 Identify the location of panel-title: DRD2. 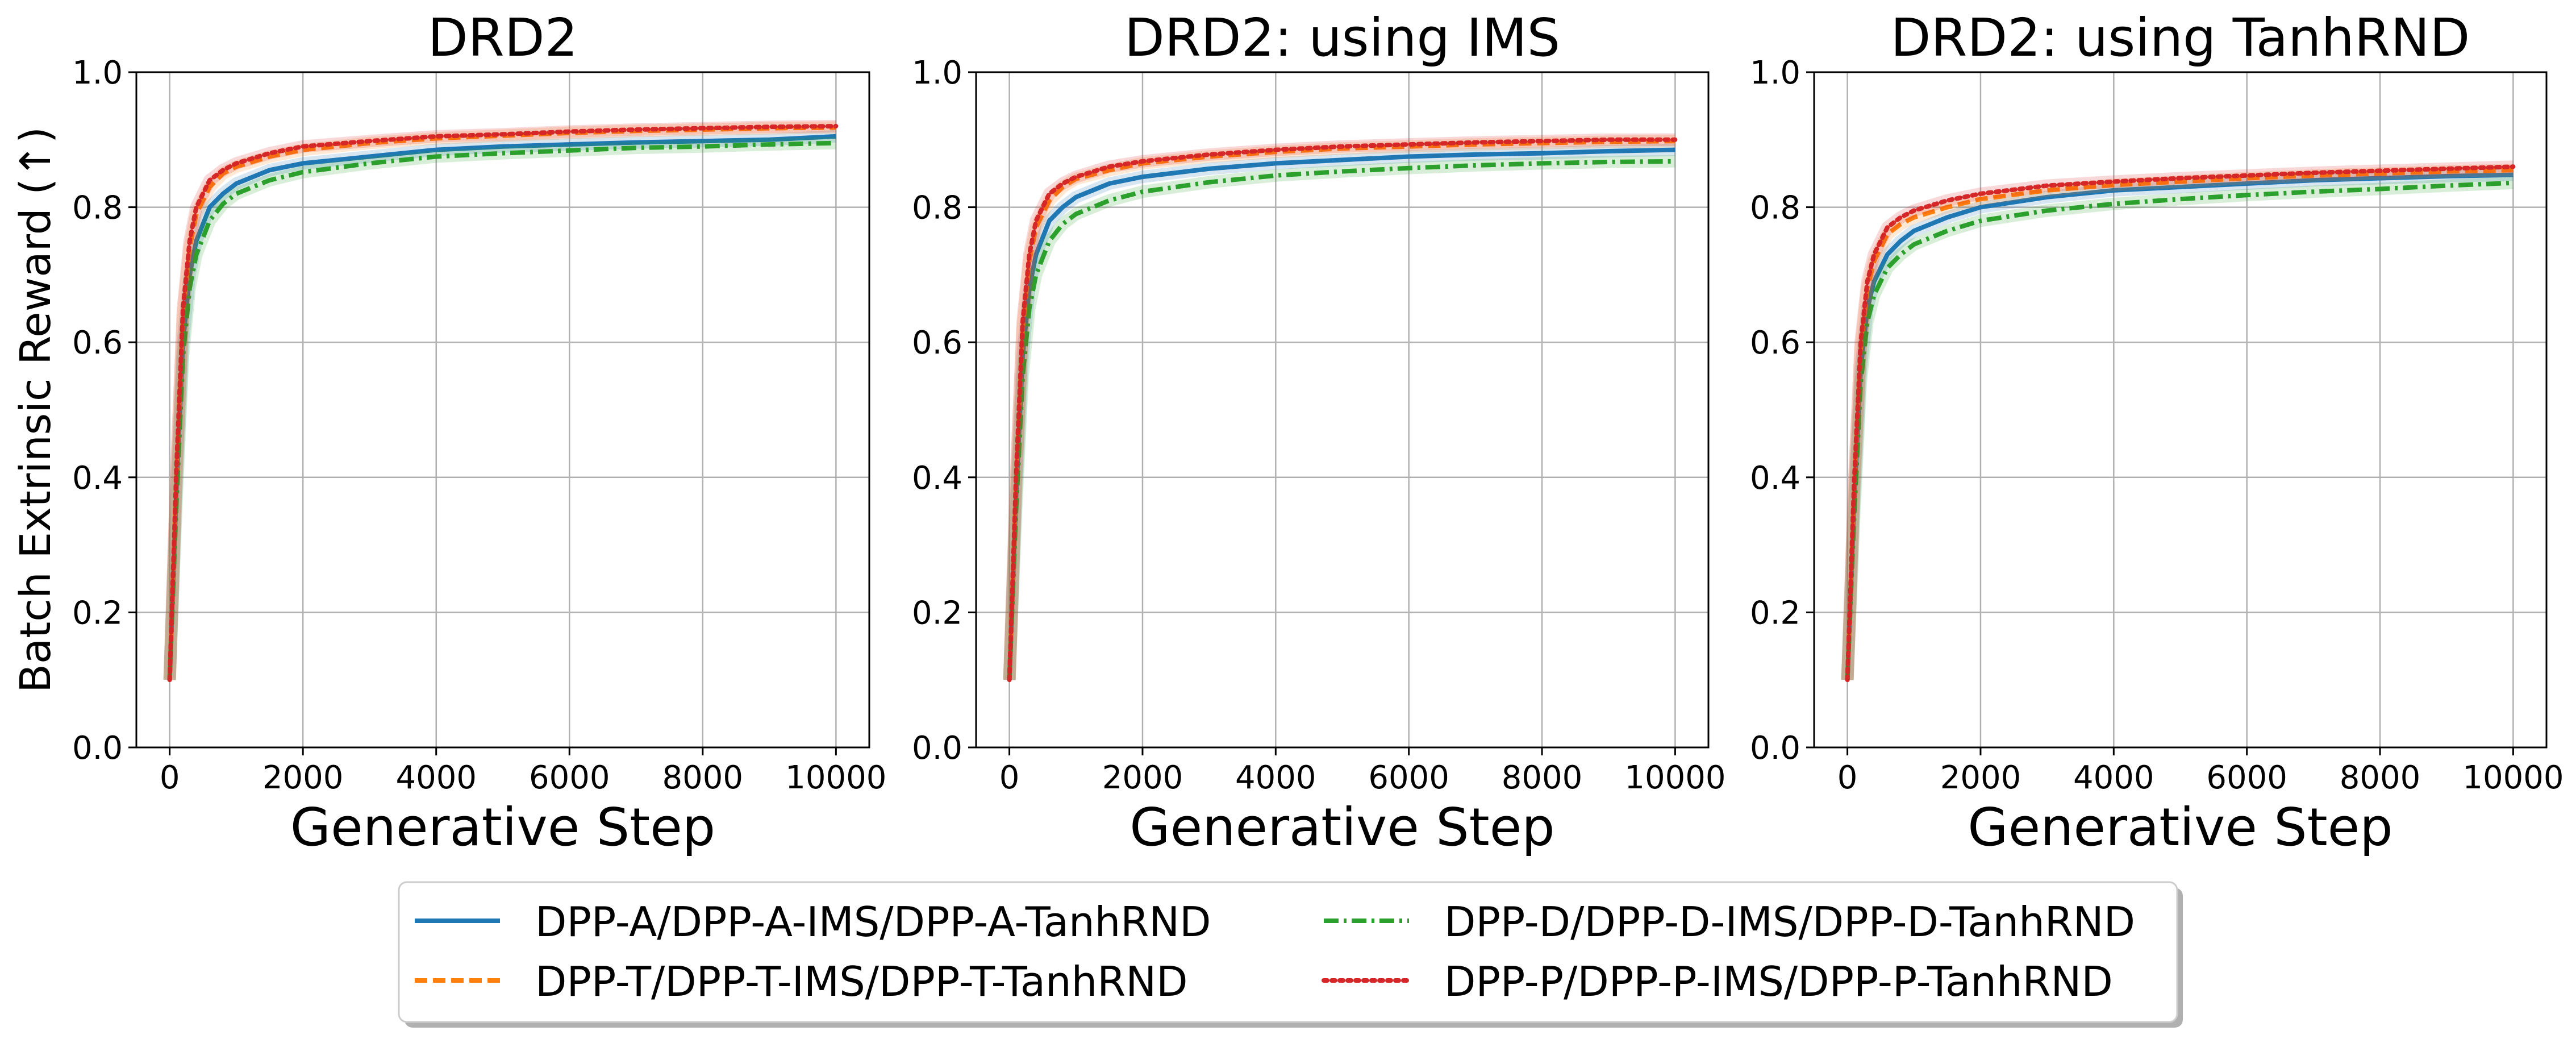
(503, 37).